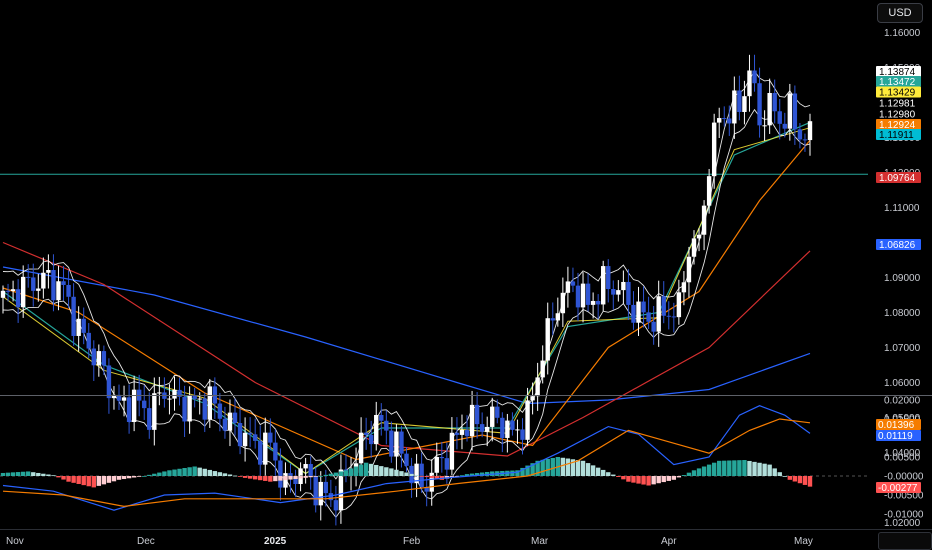  Describe the element at coordinates (902, 348) in the screenshot. I see `price-tick-label: 1.07000` at that location.